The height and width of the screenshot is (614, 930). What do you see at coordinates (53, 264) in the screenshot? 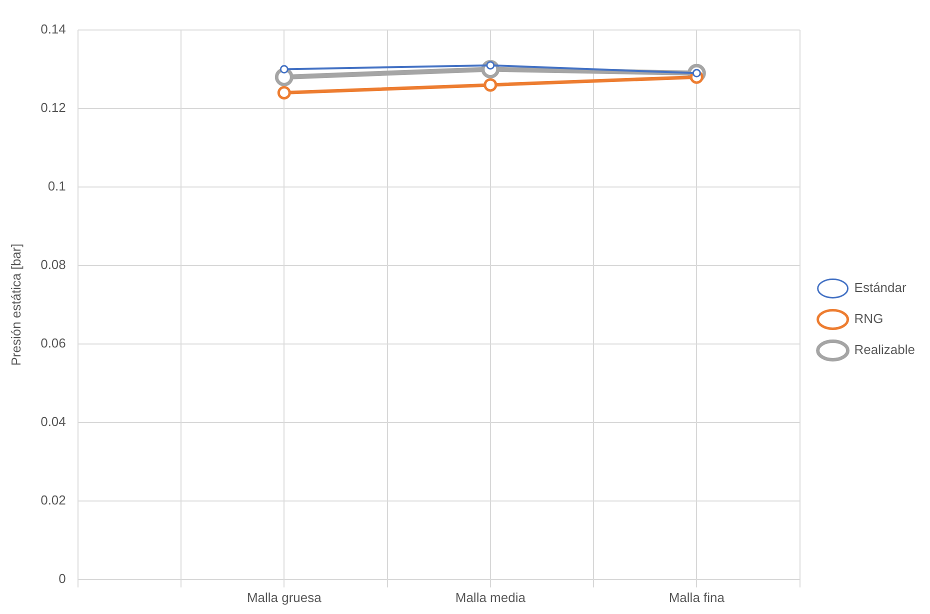
I see `y-tick-label: 0.08` at bounding box center [53, 264].